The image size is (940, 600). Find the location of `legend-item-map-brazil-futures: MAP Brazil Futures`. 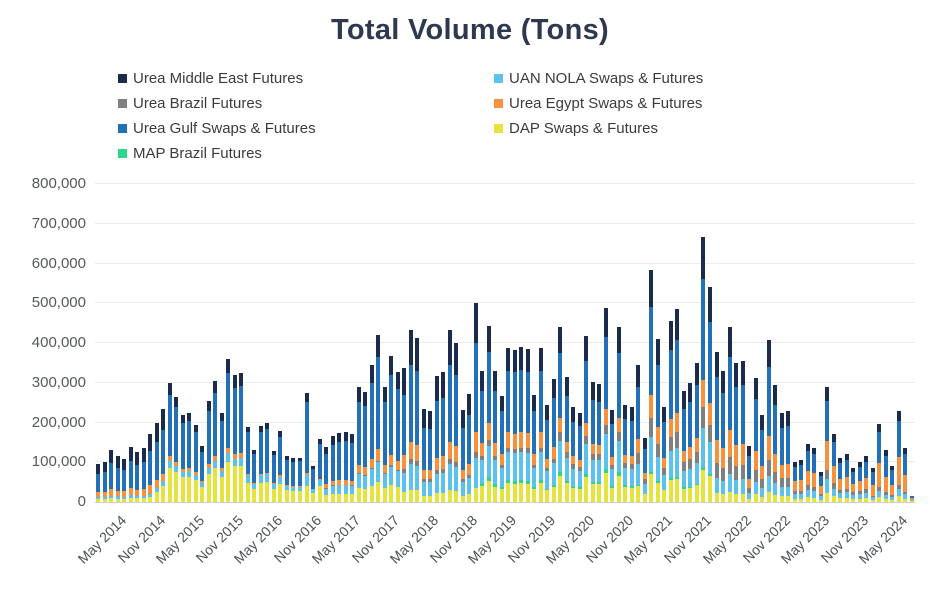

legend-item-map-brazil-futures: MAP Brazil Futures is located at coordinates (306, 153).